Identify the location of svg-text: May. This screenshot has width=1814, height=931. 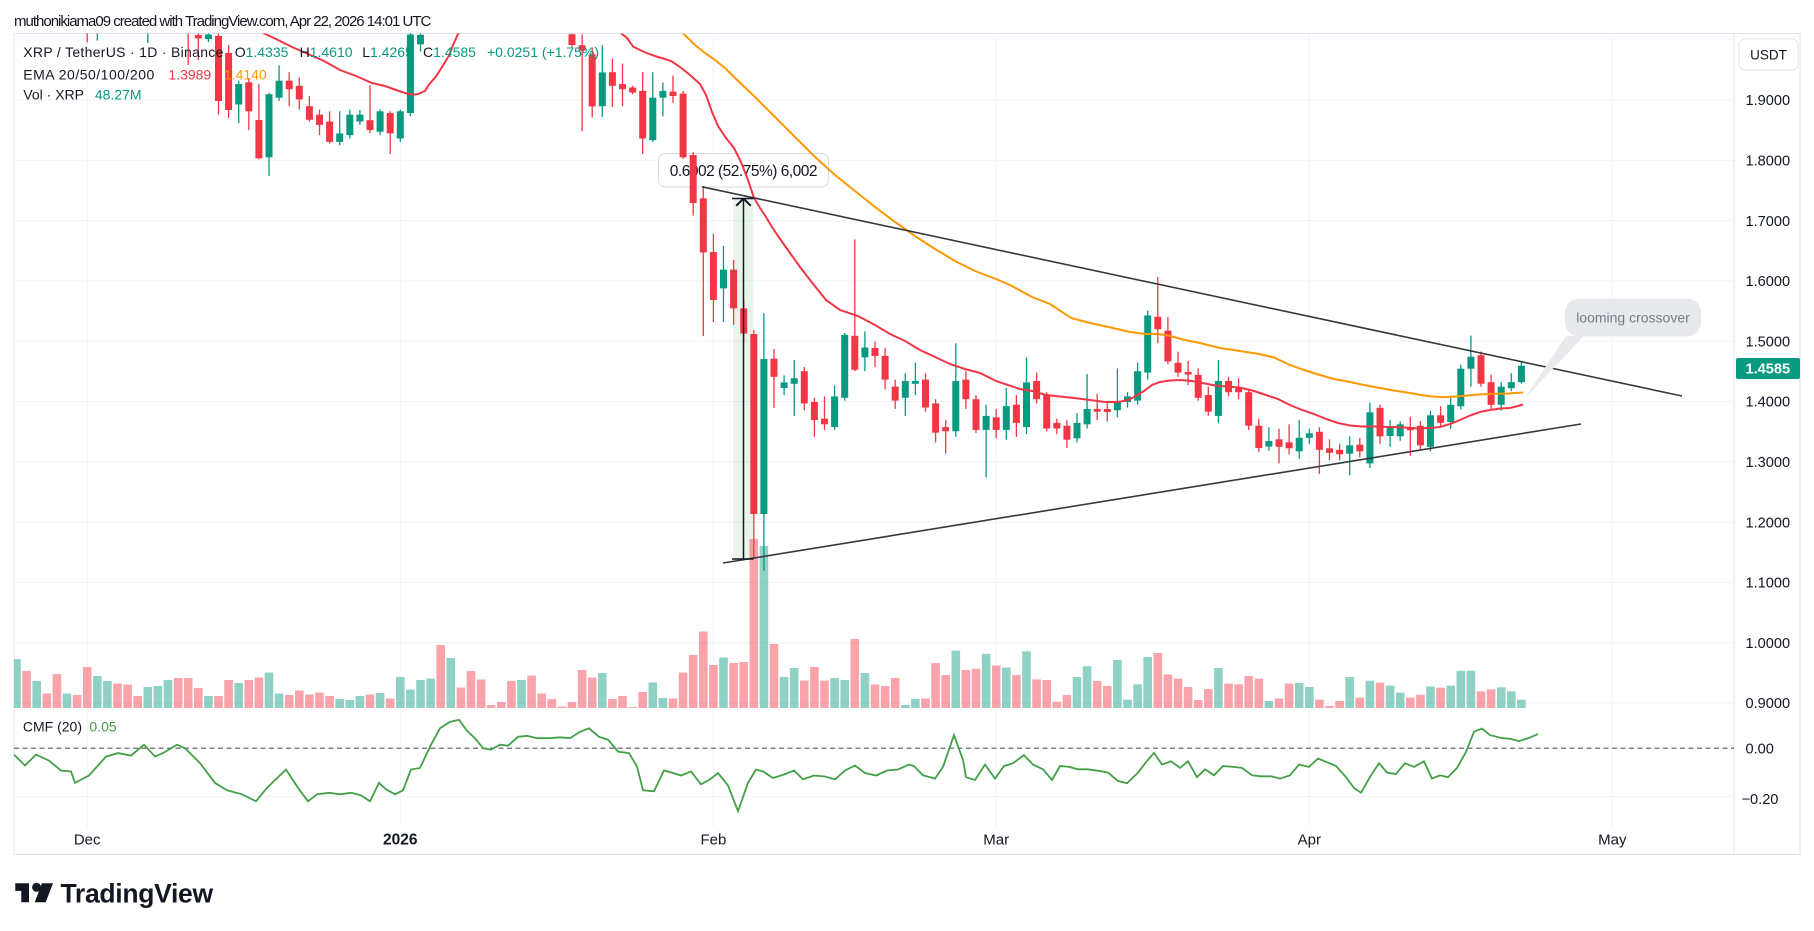
(1612, 840).